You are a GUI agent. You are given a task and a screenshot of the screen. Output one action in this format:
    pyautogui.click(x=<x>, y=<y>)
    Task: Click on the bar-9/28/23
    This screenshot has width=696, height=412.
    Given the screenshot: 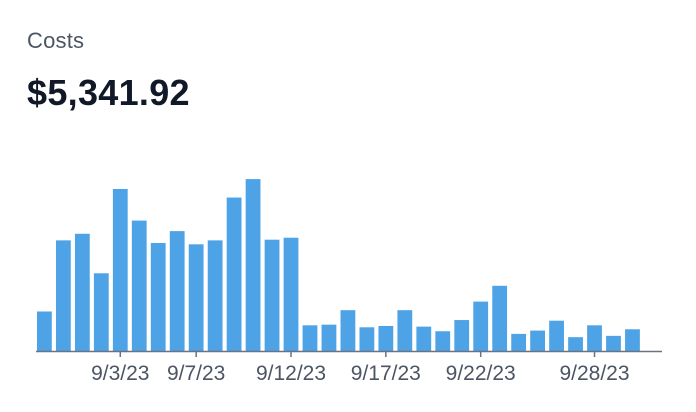 What is the action you would take?
    pyautogui.click(x=594, y=338)
    